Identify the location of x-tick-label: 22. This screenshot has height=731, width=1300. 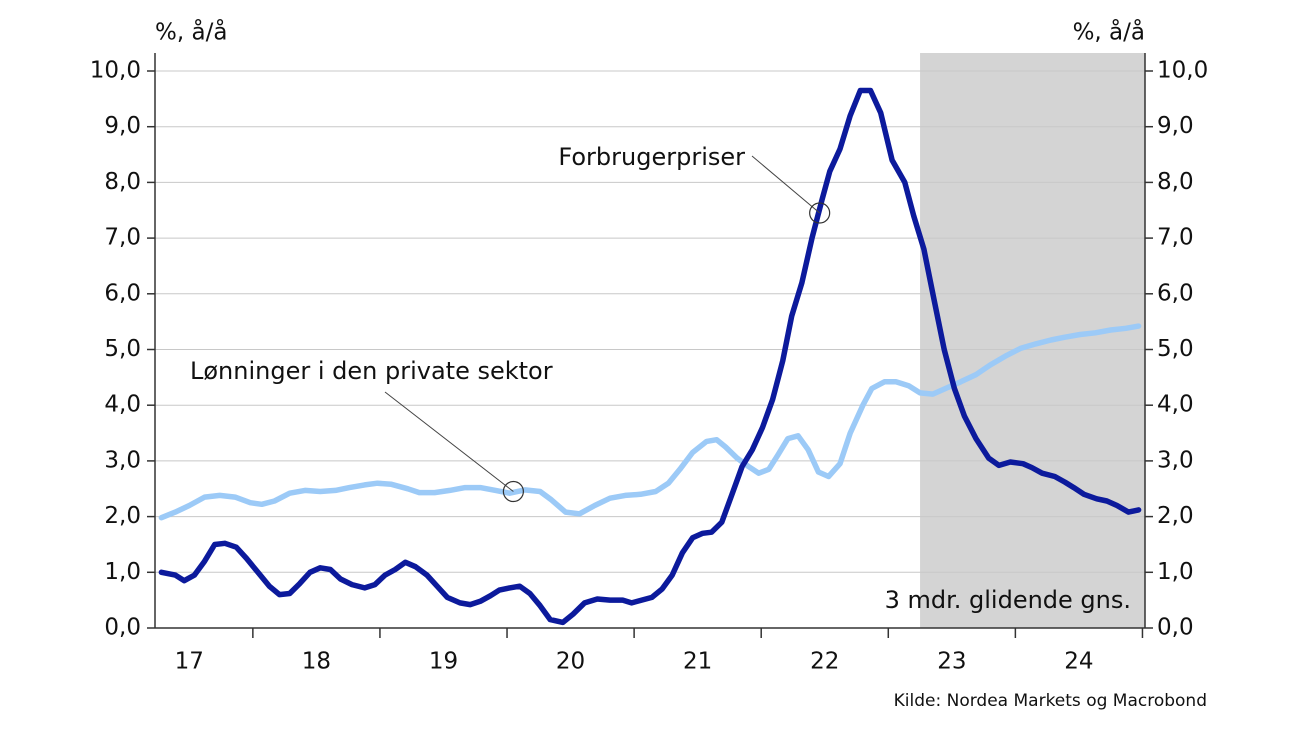
(824, 662).